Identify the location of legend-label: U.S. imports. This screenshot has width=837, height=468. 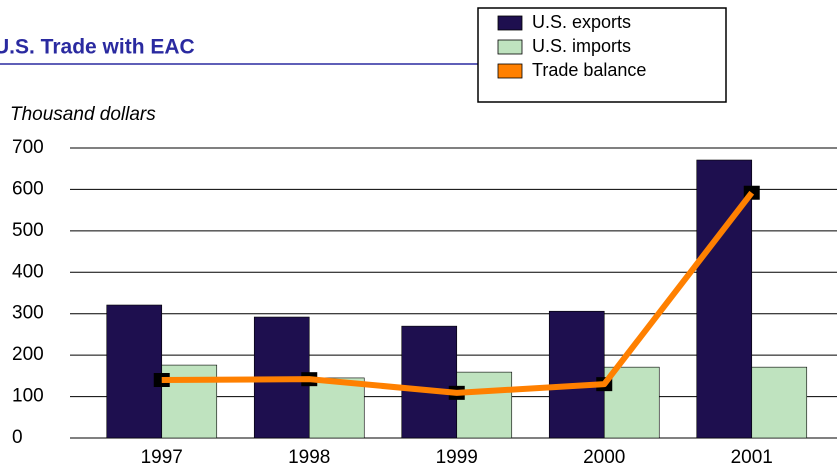
(581, 46).